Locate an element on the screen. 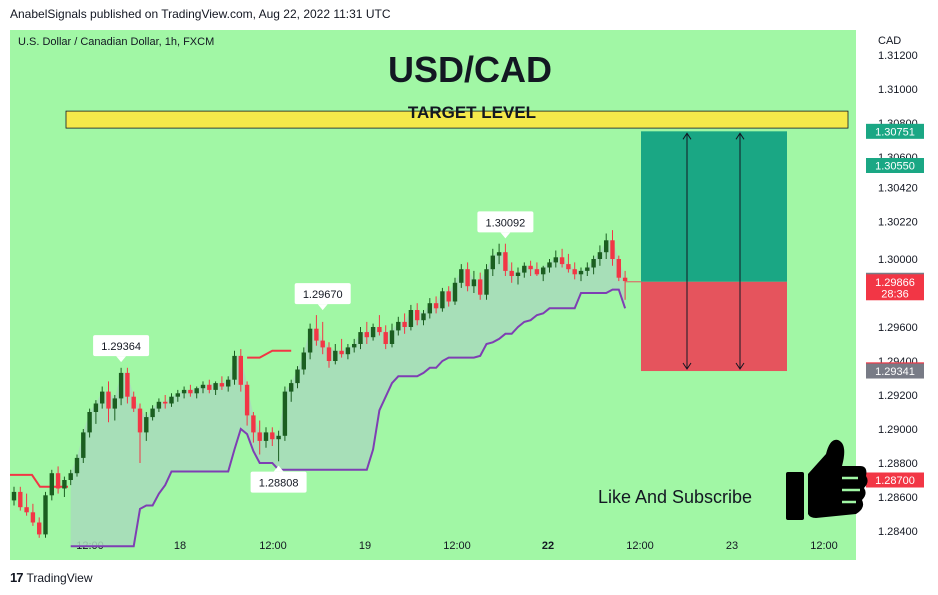 Image resolution: width=938 pixels, height=595 pixels. loss-zone is located at coordinates (714, 326).